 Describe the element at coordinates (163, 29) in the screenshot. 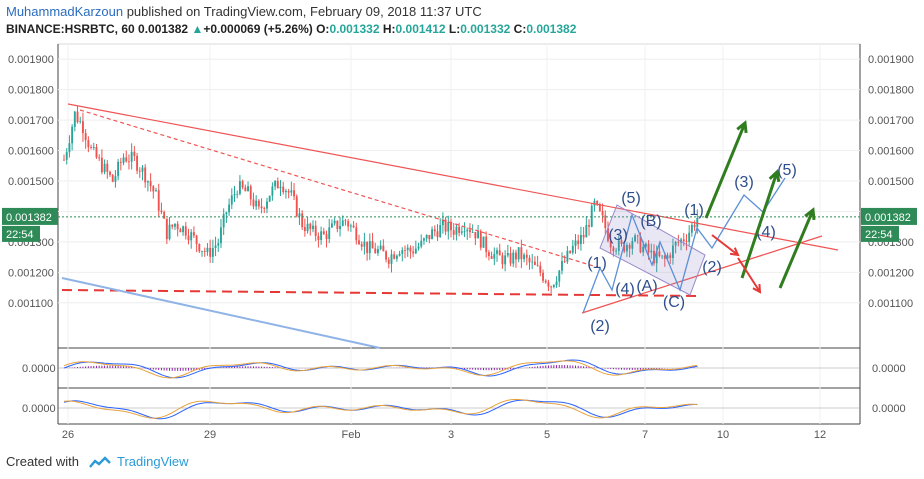

I see `last-price: 0.001382` at that location.